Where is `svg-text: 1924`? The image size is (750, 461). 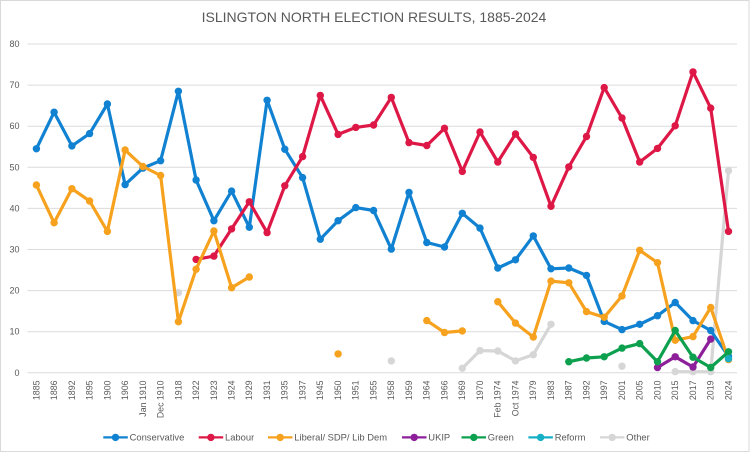 svg-text: 1924 is located at coordinates (232, 390).